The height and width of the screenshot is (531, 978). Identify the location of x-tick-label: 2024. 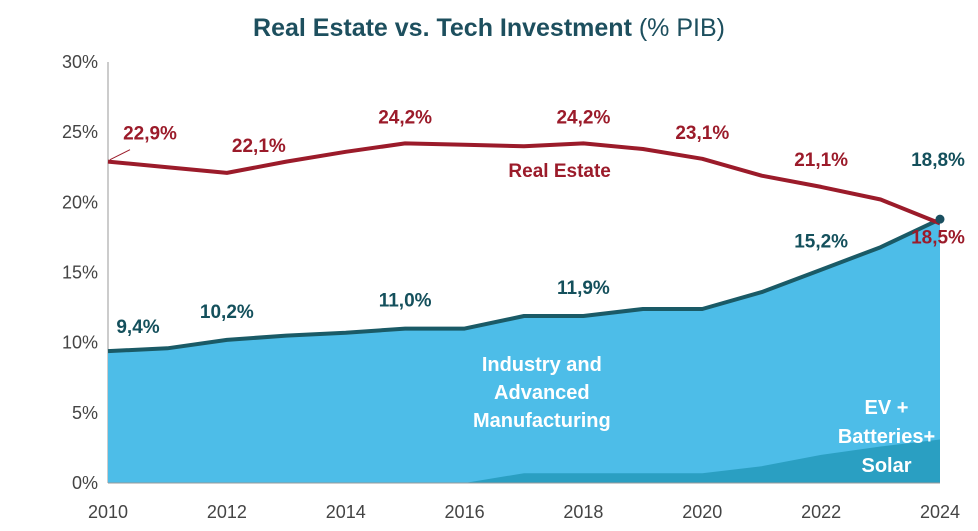
(940, 512).